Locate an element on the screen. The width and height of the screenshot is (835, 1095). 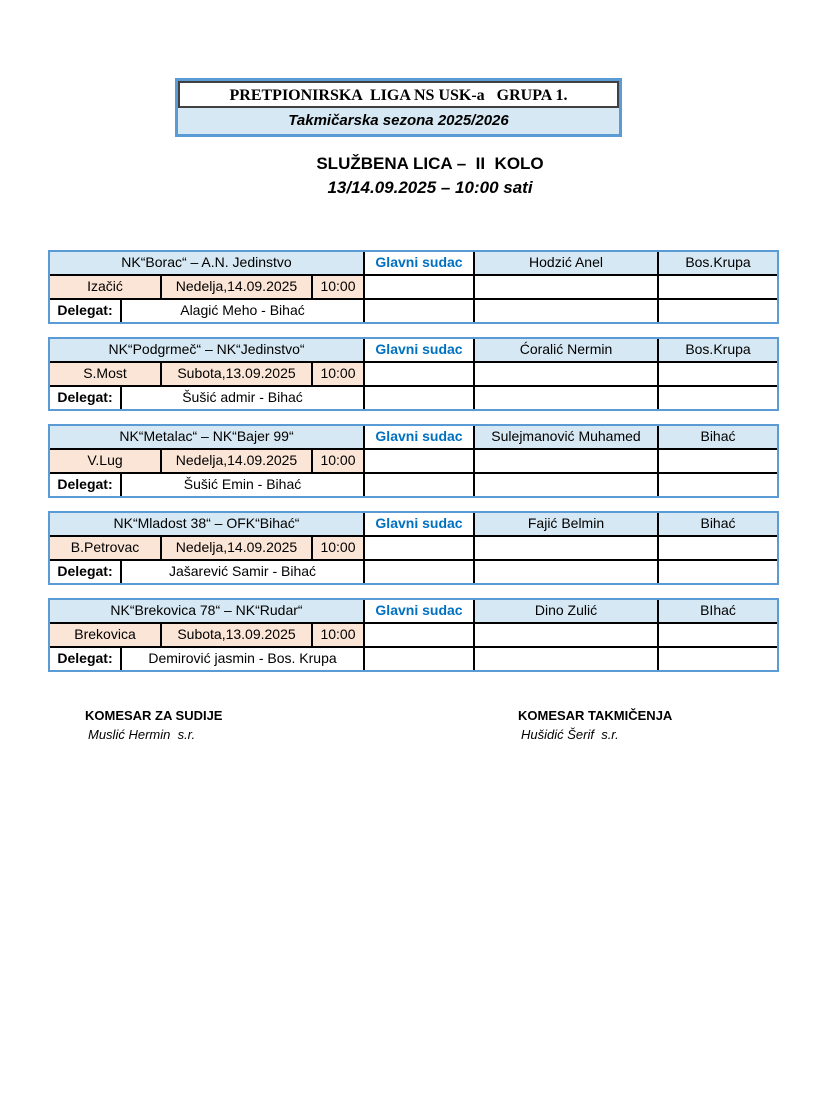
table-row: Delegat: Alagić Meho - Bihać is located at coordinates (413, 311).